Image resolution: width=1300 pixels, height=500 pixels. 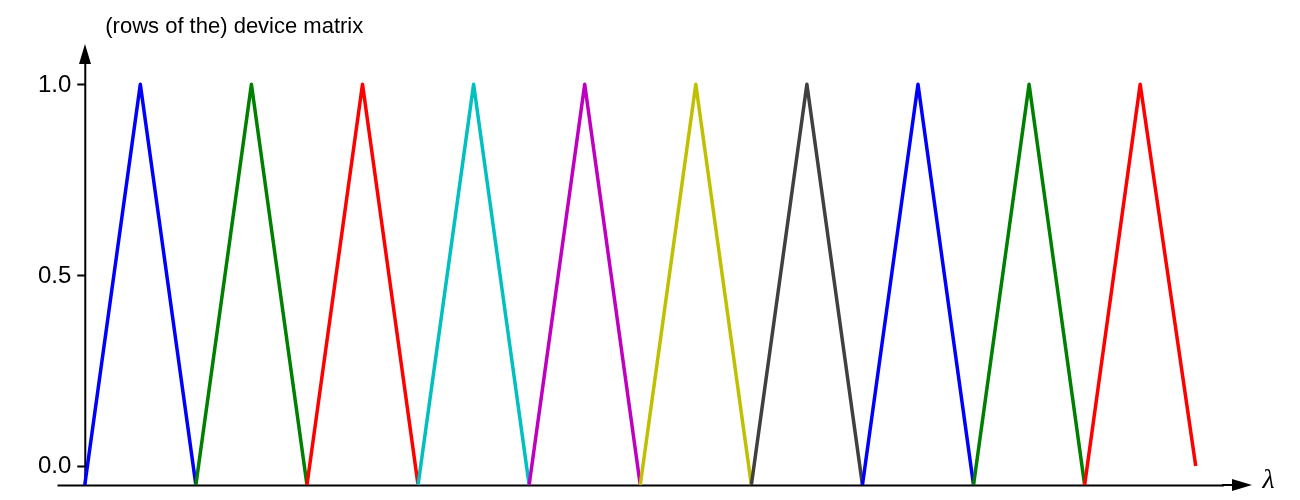 What do you see at coordinates (1268, 478) in the screenshot?
I see `x-axis-title: λ` at bounding box center [1268, 478].